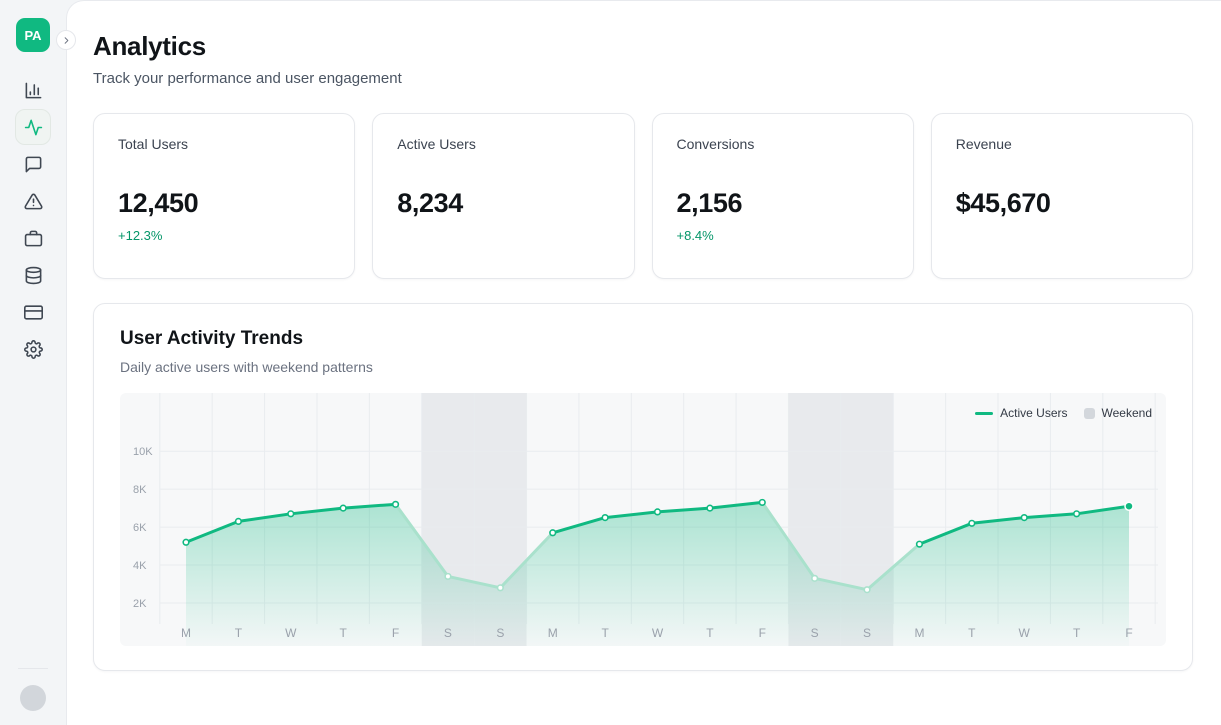 The image size is (1221, 725). I want to click on app-logo: PA, so click(33, 35).